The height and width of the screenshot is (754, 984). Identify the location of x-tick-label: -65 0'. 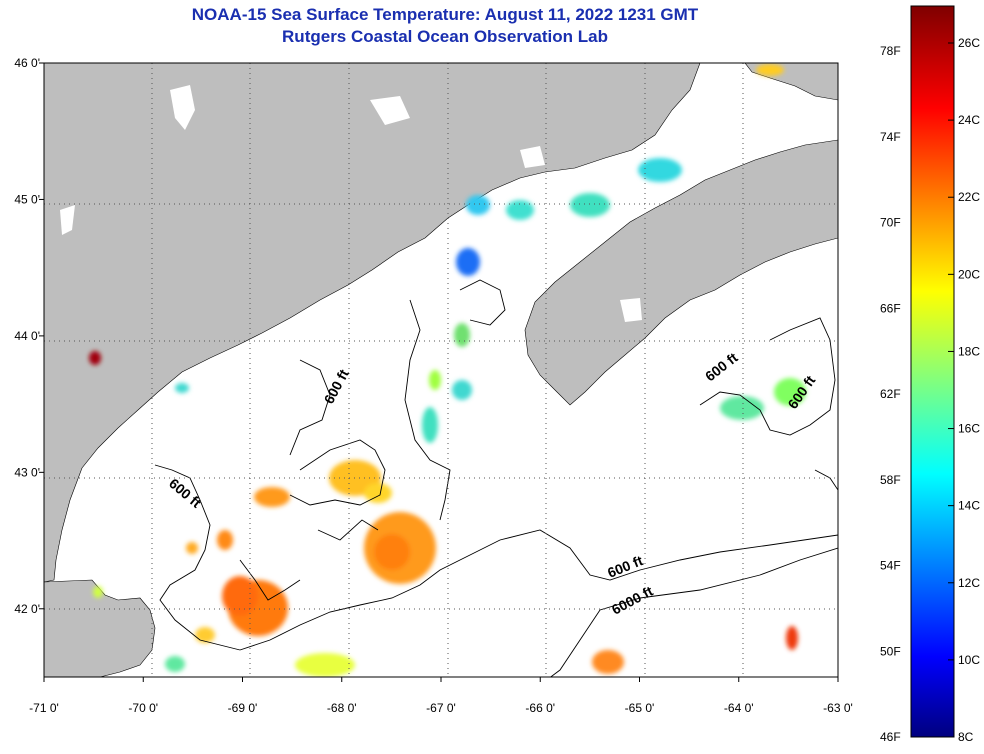
(640, 708).